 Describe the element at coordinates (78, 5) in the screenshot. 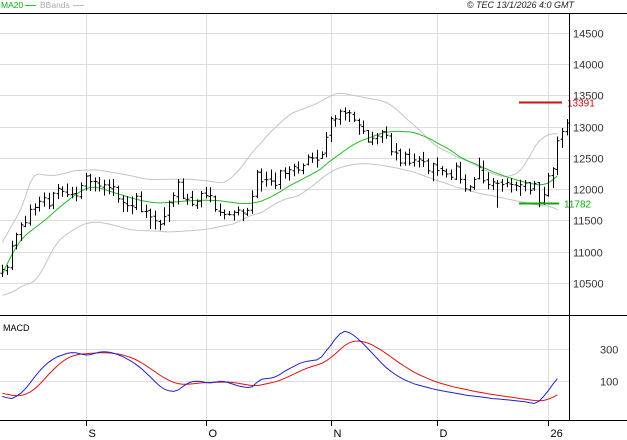

I see `bbands-legend-swatch` at that location.